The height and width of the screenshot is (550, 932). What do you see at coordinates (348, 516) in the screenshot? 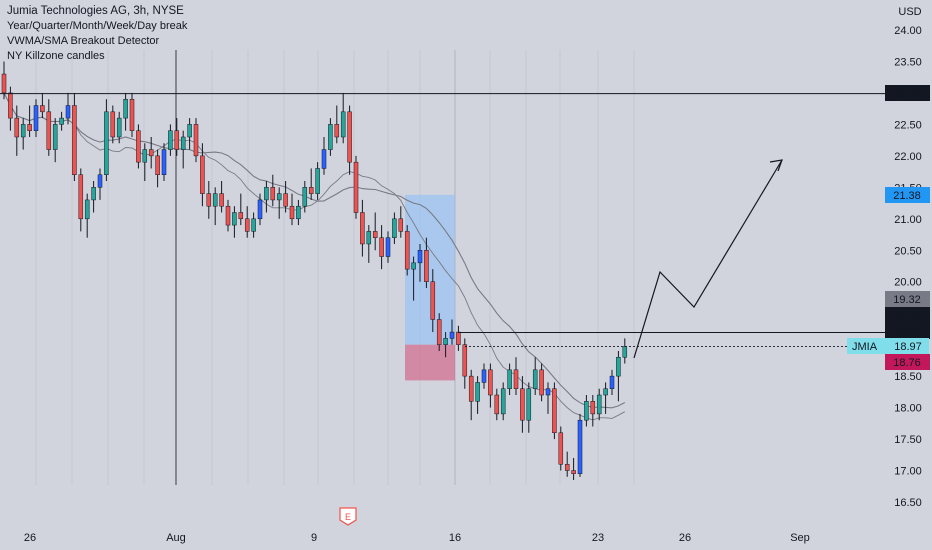
I see `earnings-marker: E` at bounding box center [348, 516].